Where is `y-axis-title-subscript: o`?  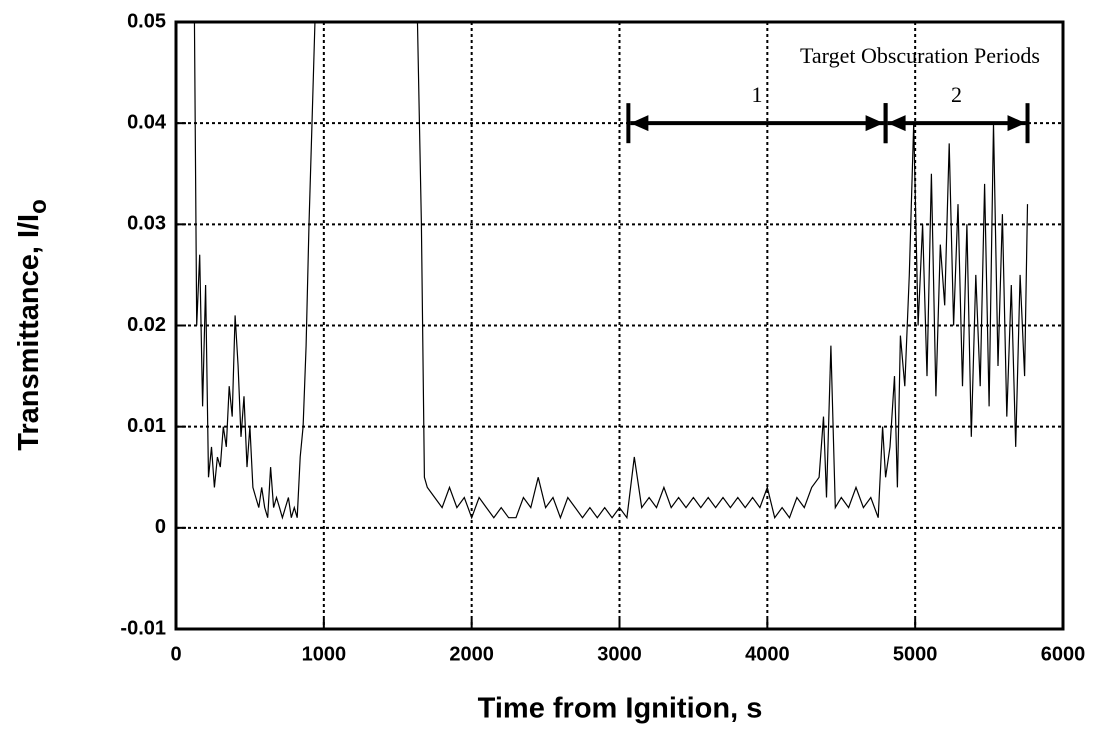
y-axis-title-subscript: o is located at coordinates (38, 206).